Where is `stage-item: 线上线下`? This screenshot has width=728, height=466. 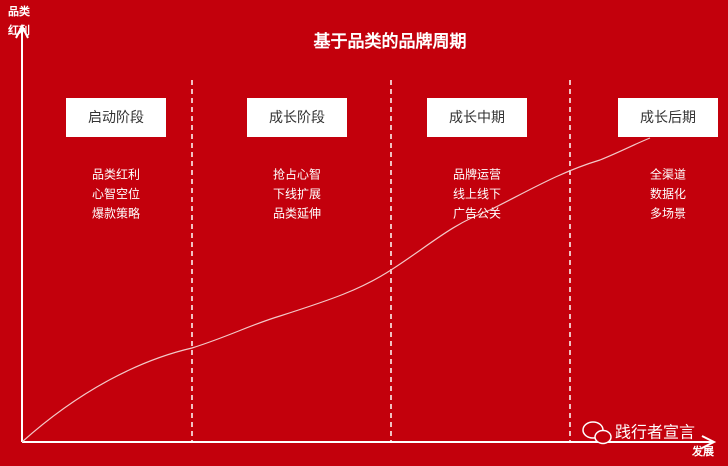
stage-item: 线上线下 is located at coordinates (477, 194).